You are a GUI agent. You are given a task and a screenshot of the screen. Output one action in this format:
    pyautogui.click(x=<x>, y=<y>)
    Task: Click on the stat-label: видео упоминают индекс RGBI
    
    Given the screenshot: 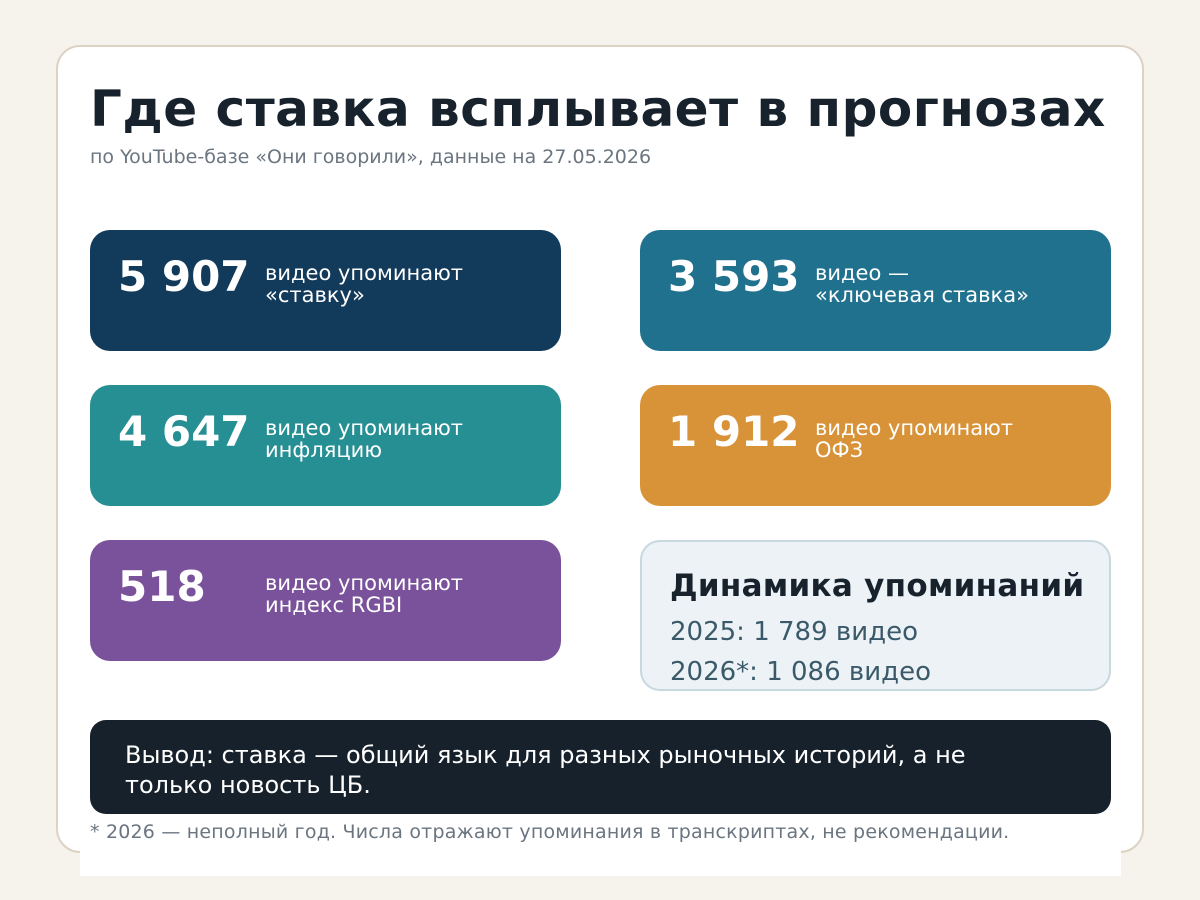 What is the action you would take?
    pyautogui.click(x=364, y=594)
    